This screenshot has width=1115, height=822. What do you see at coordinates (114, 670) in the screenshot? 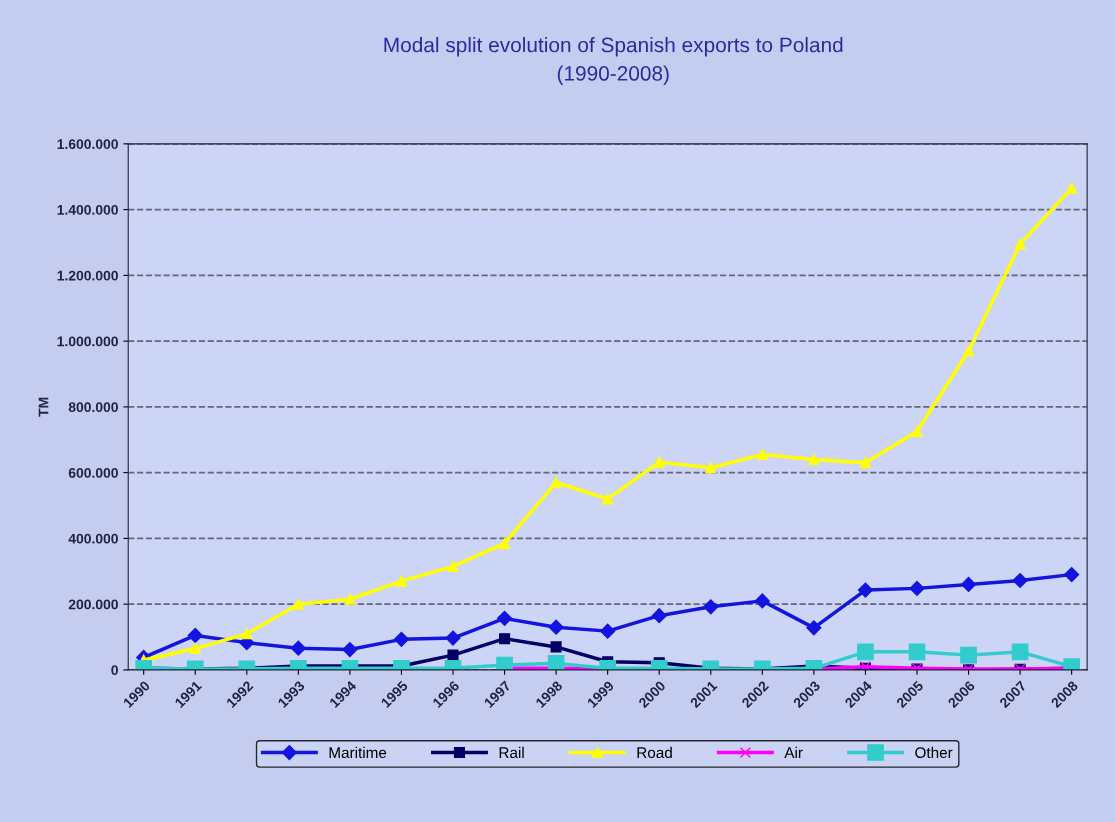
I see `y-tick-label: 0` at bounding box center [114, 670].